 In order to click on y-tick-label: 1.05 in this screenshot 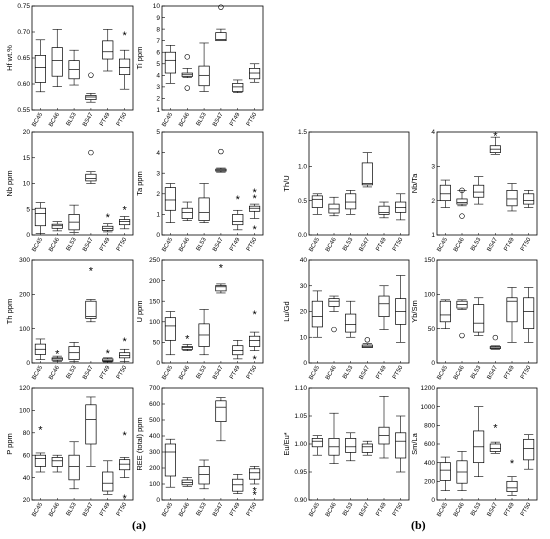, I will do `click(300, 416)`.